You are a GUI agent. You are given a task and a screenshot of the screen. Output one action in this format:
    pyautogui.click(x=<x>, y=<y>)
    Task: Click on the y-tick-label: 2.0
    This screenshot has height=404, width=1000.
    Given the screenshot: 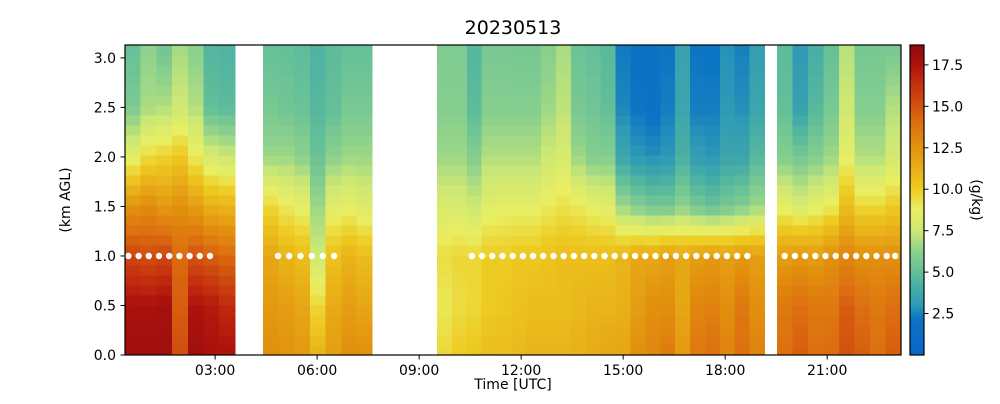 What is the action you would take?
    pyautogui.click(x=105, y=158)
    